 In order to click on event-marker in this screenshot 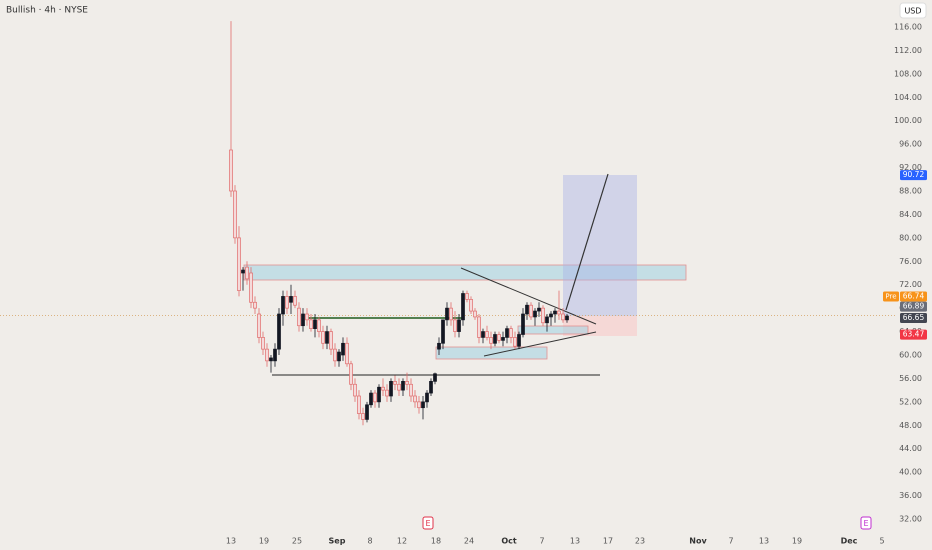, I will do `click(428, 523)`.